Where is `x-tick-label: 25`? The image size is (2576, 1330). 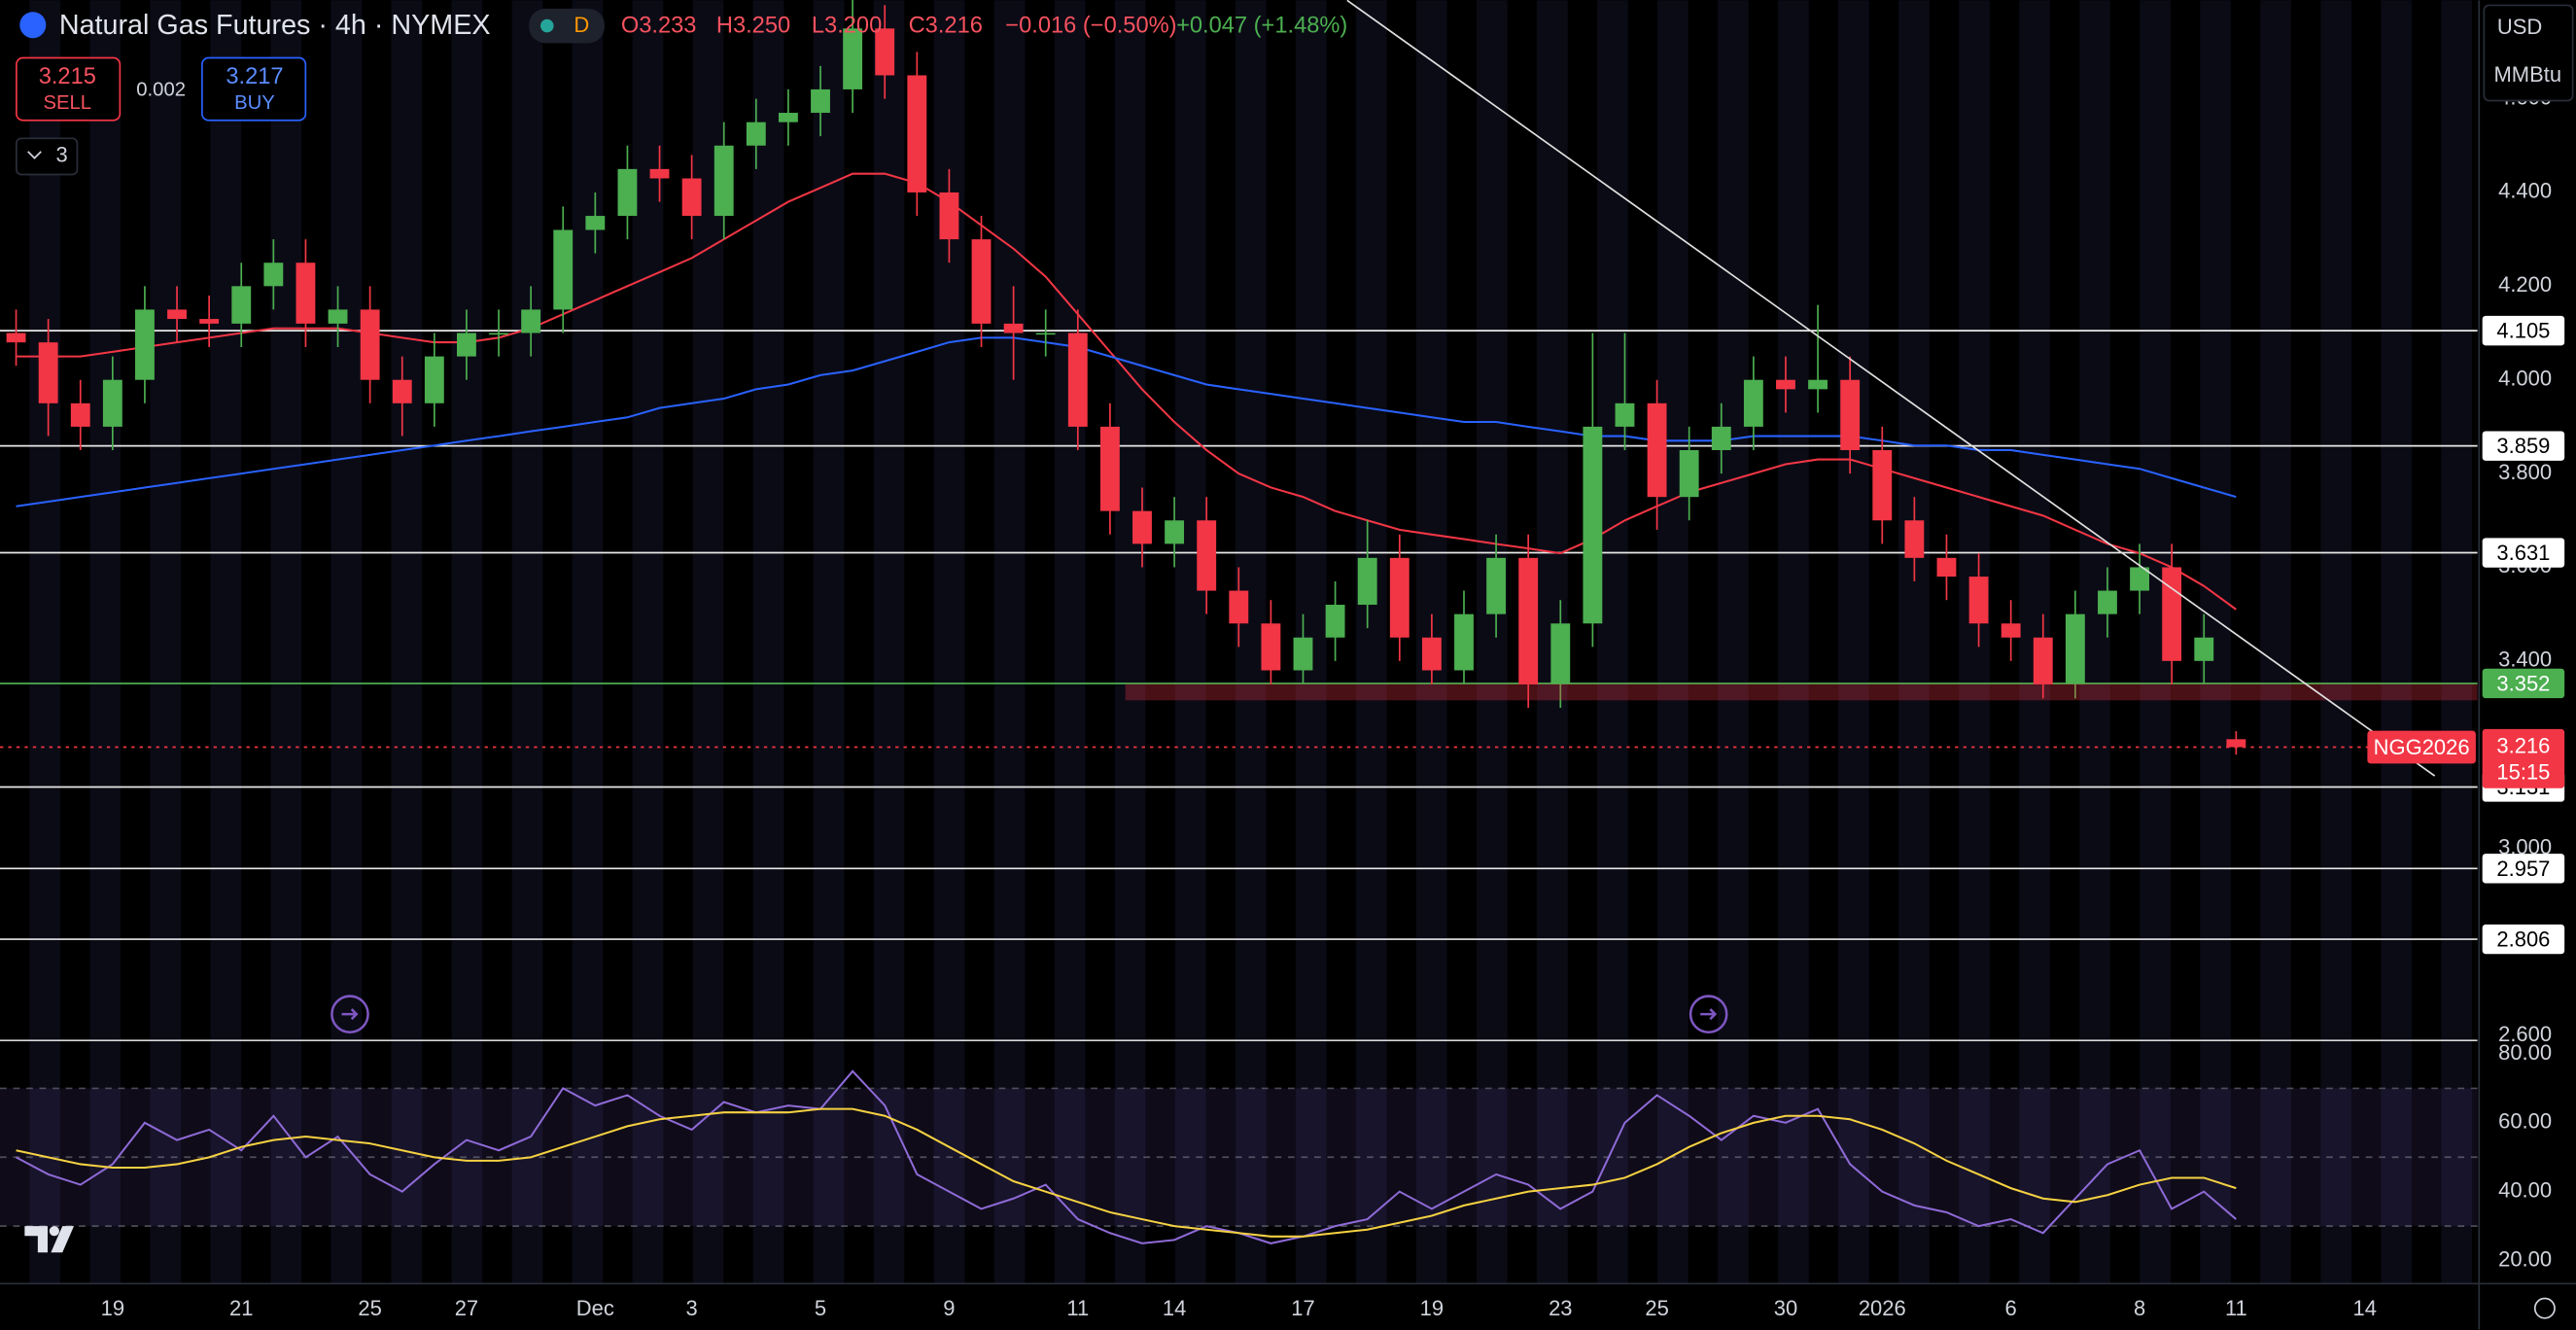 x-tick-label: 25 is located at coordinates (1656, 1308).